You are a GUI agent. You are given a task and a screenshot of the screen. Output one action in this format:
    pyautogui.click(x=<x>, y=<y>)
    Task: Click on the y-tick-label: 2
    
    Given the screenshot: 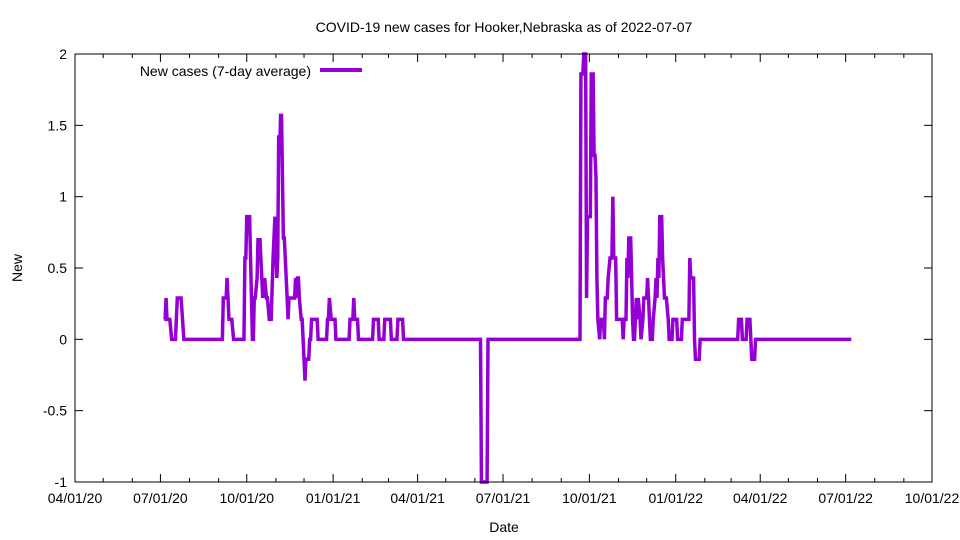 What is the action you would take?
    pyautogui.click(x=63, y=54)
    